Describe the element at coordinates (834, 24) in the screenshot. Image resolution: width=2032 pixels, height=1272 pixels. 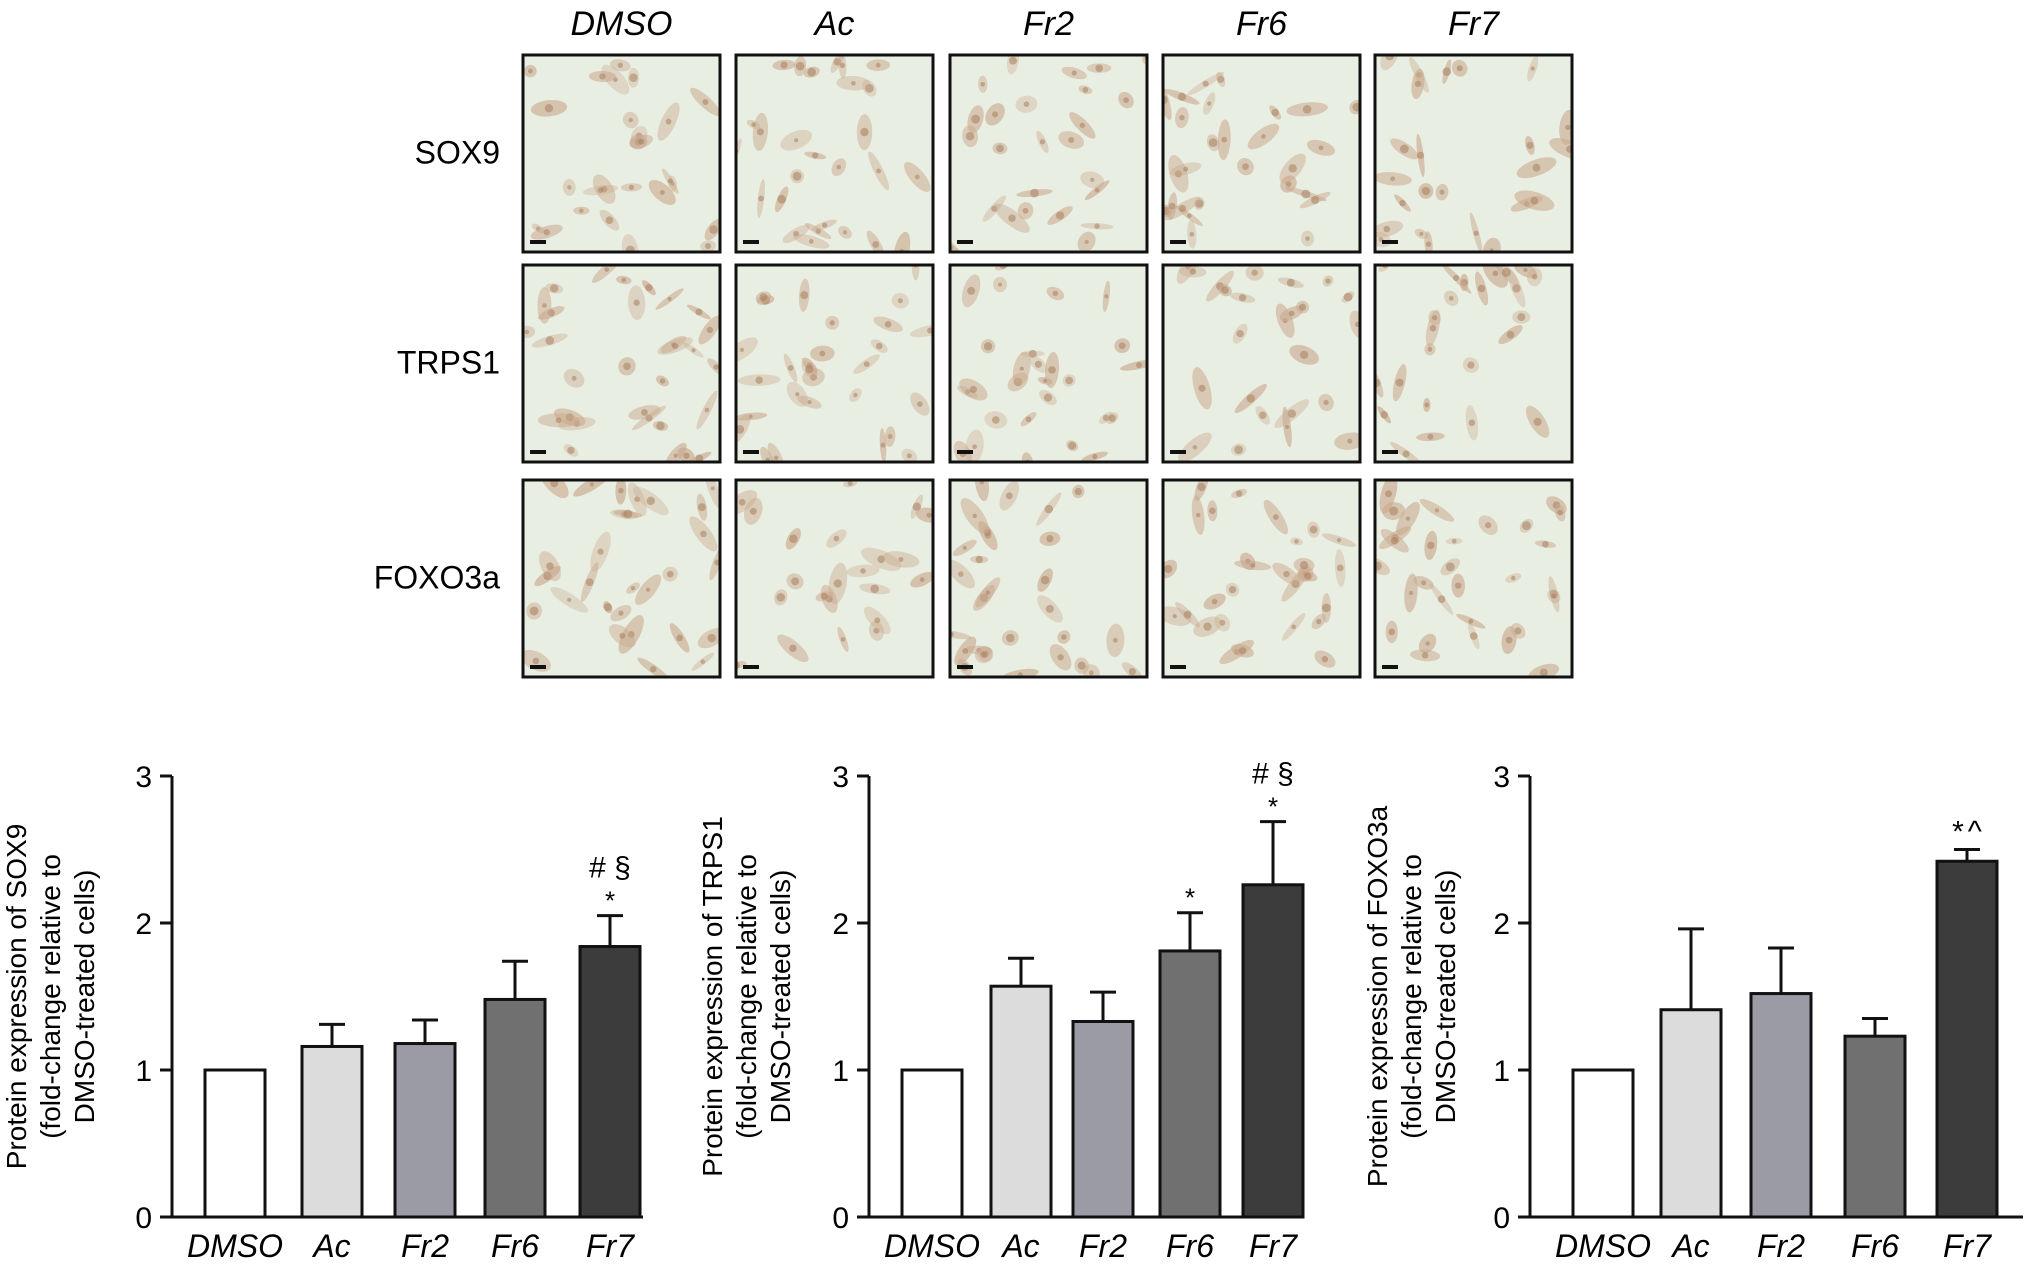
I see `column-label: Ac` at that location.